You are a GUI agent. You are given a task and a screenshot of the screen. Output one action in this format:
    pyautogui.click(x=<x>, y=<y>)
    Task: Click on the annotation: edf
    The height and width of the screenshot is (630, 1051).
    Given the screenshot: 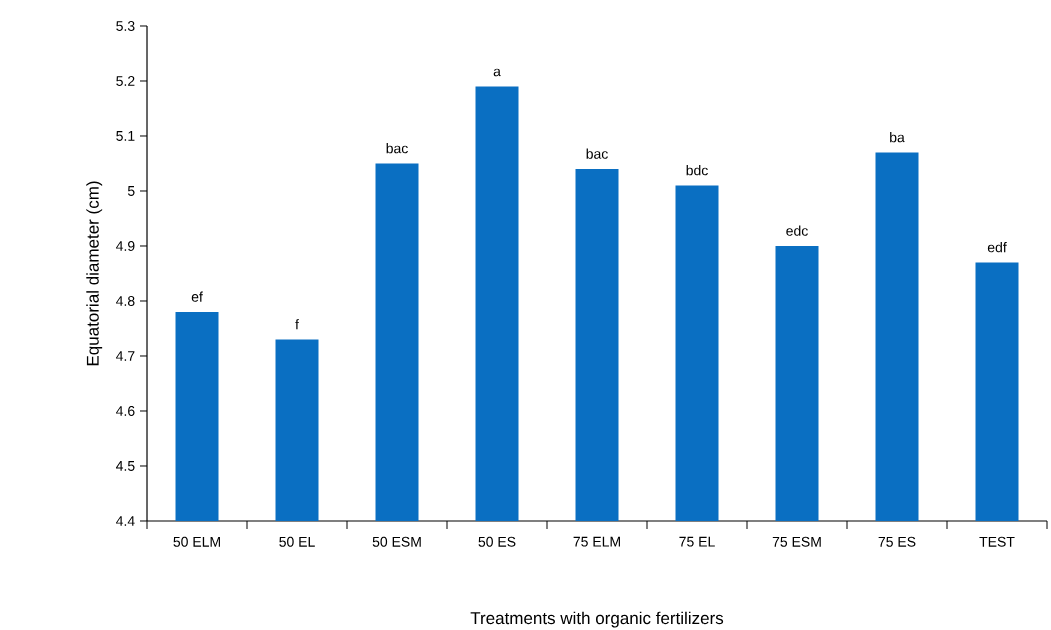 What is the action you would take?
    pyautogui.click(x=997, y=247)
    